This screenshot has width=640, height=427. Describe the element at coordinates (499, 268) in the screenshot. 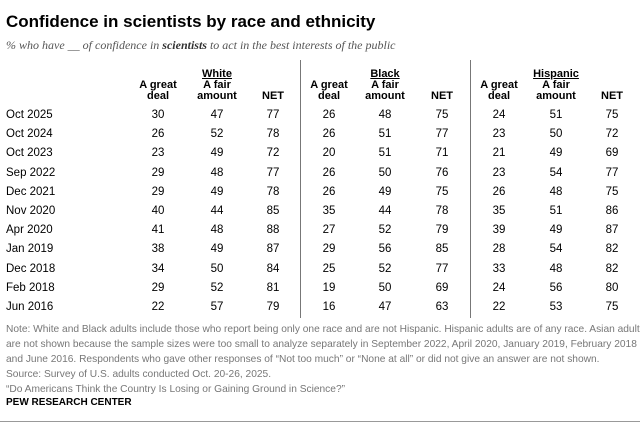

I see `table-cell: 33` at that location.